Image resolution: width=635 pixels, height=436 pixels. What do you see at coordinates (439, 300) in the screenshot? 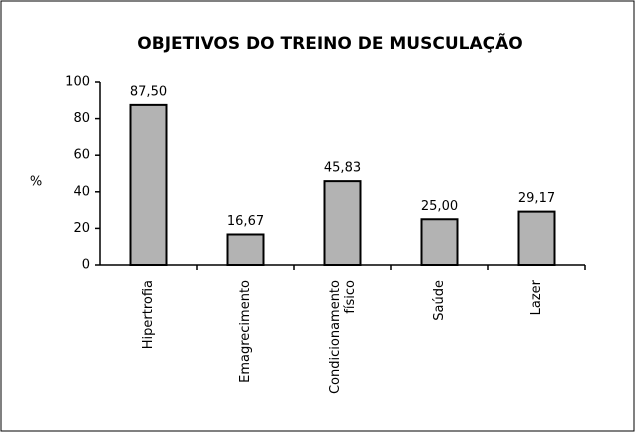
I see `x-tick-label: Saúde` at bounding box center [439, 300].